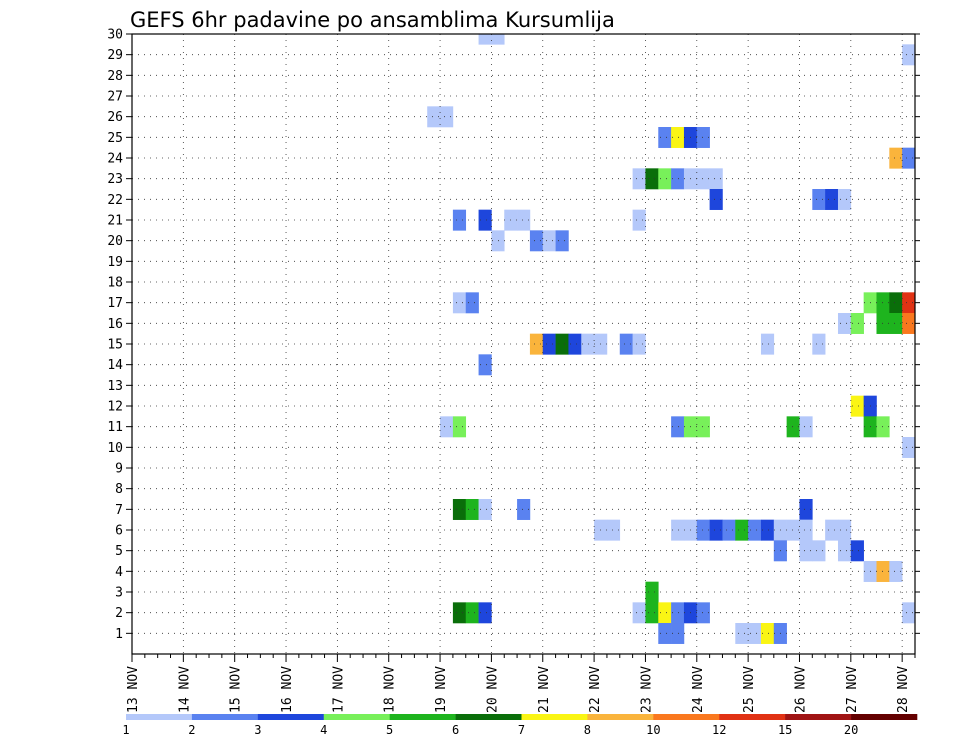 This screenshot has height=747, width=960. I want to click on y-tick-label: 3, so click(119, 593).